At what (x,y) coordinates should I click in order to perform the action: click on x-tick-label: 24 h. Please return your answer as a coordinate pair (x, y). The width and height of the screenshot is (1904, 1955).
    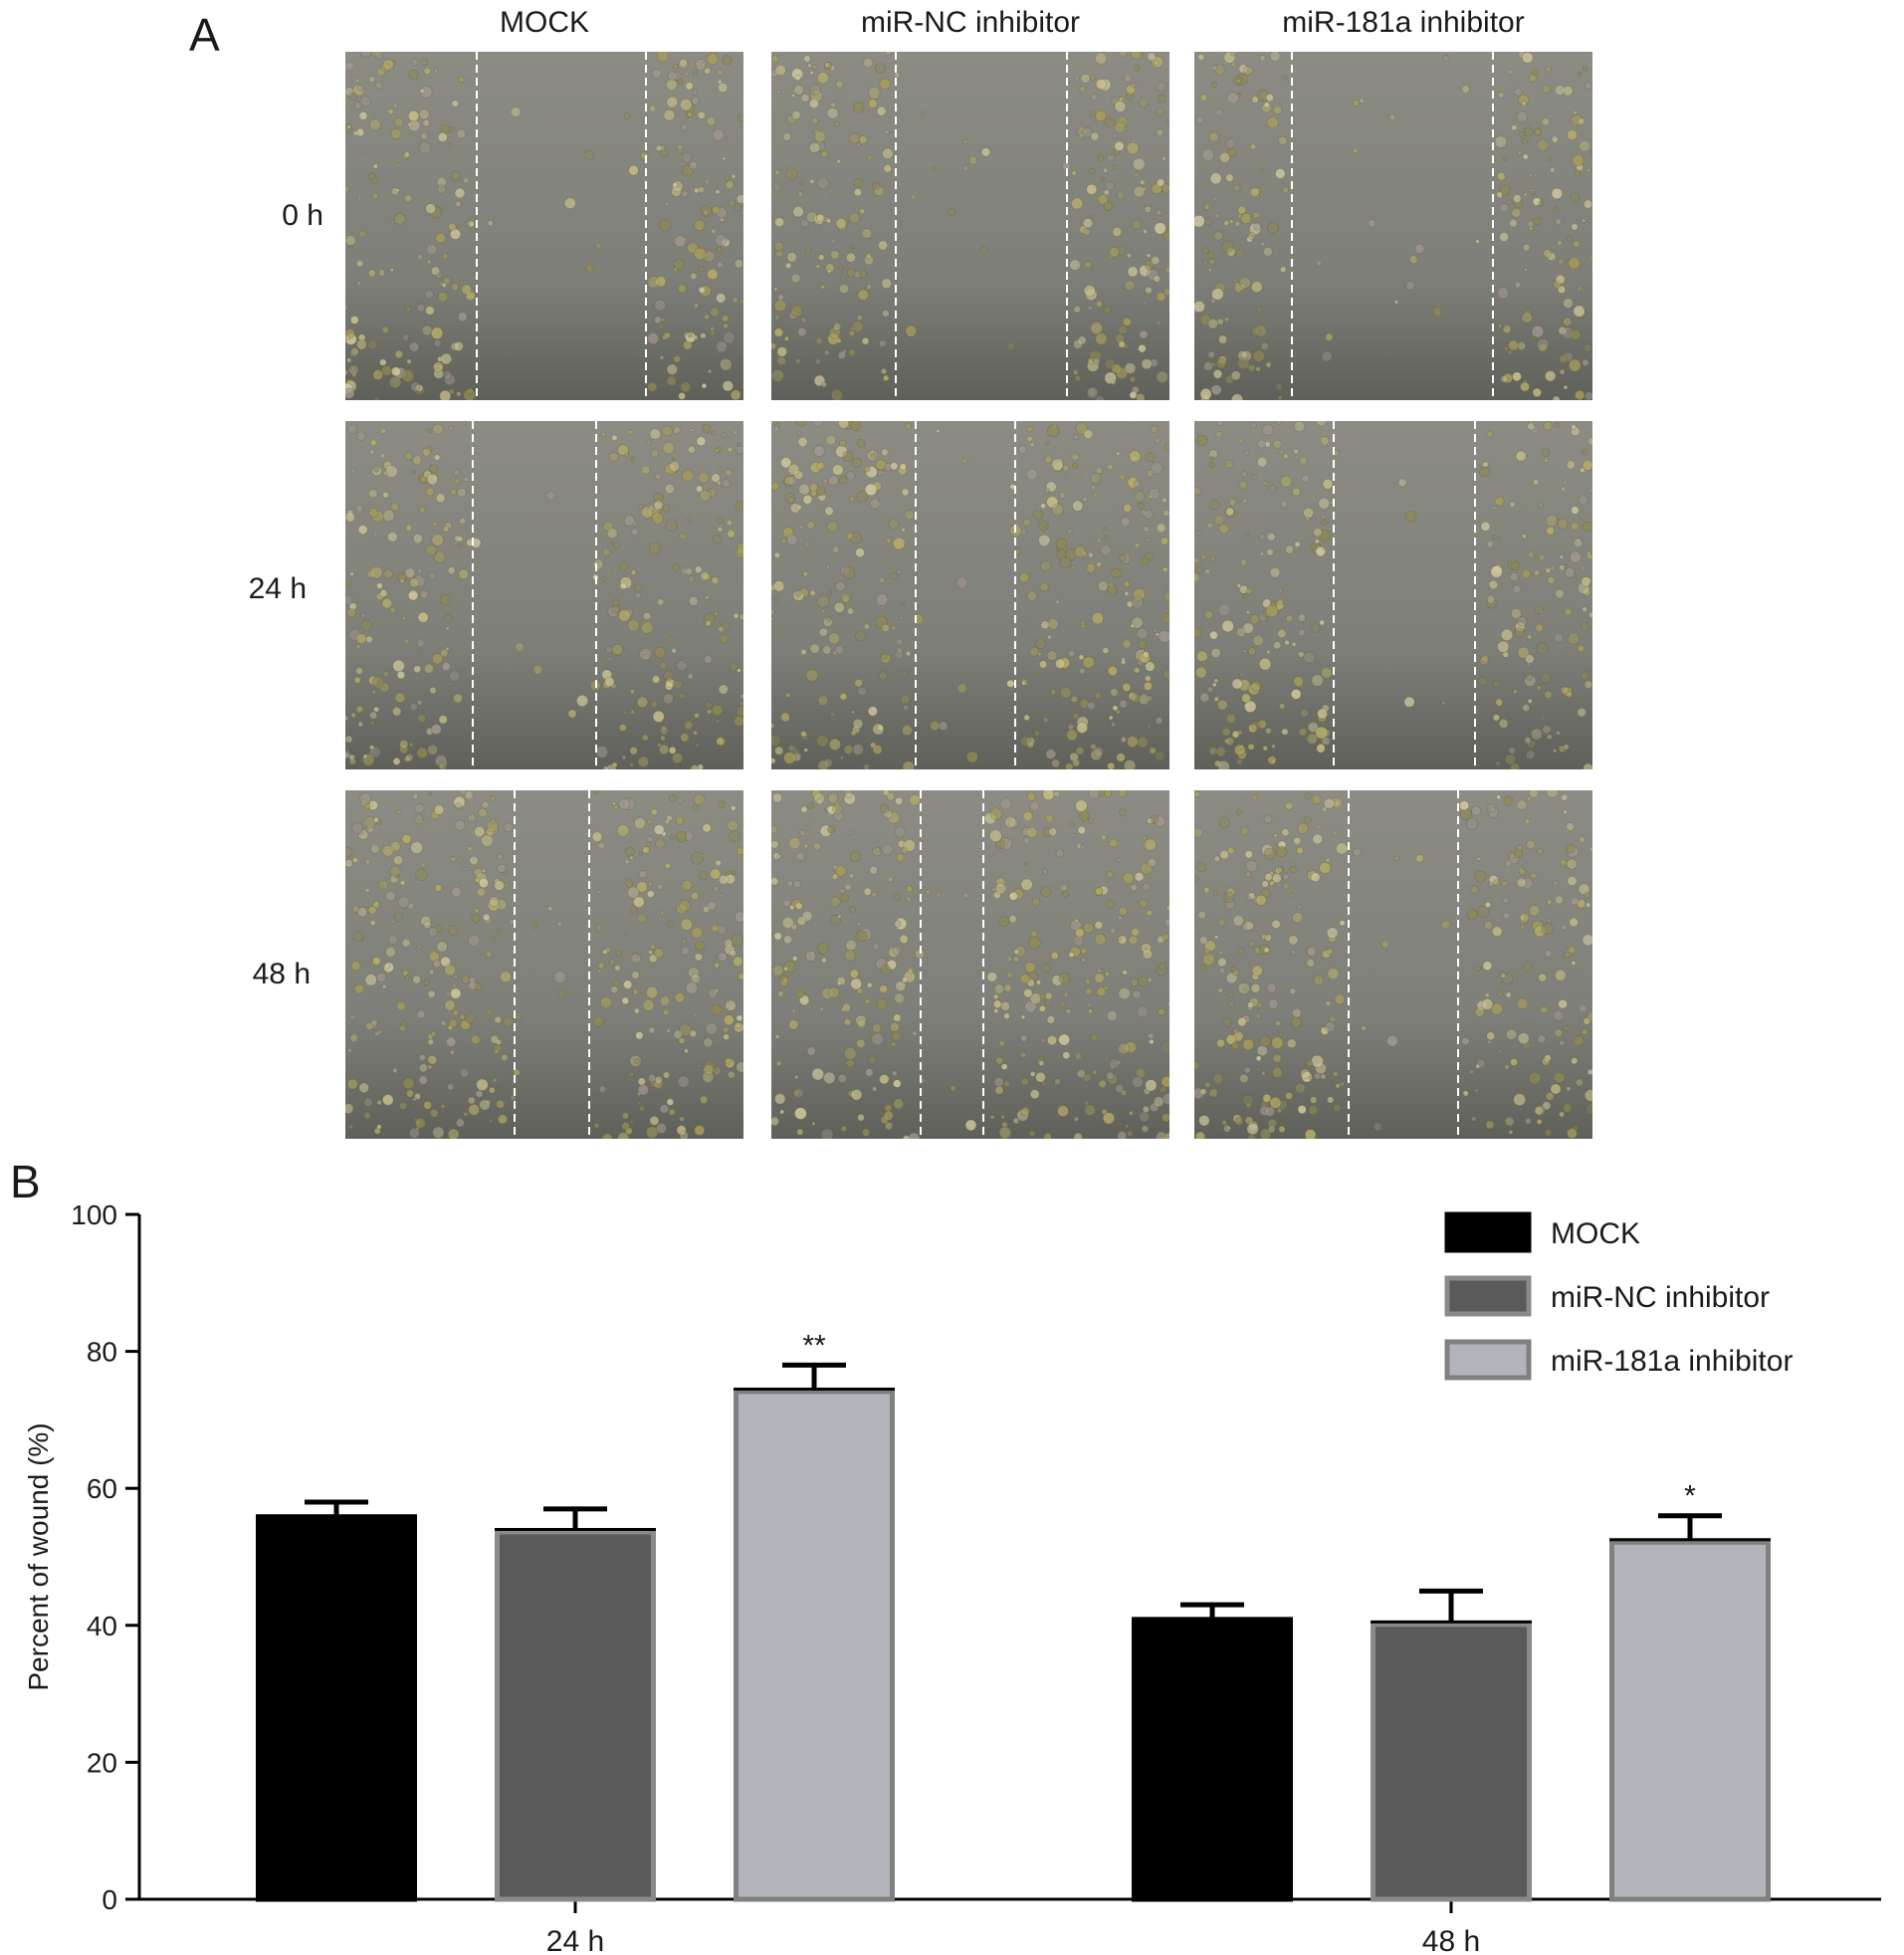
    Looking at the image, I should click on (575, 1940).